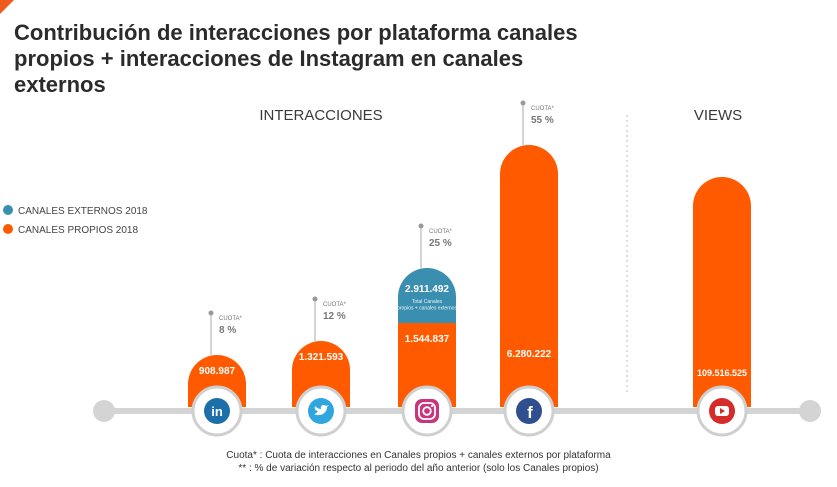 This screenshot has height=487, width=837. What do you see at coordinates (810, 411) in the screenshot?
I see `timeline-end-dot` at bounding box center [810, 411].